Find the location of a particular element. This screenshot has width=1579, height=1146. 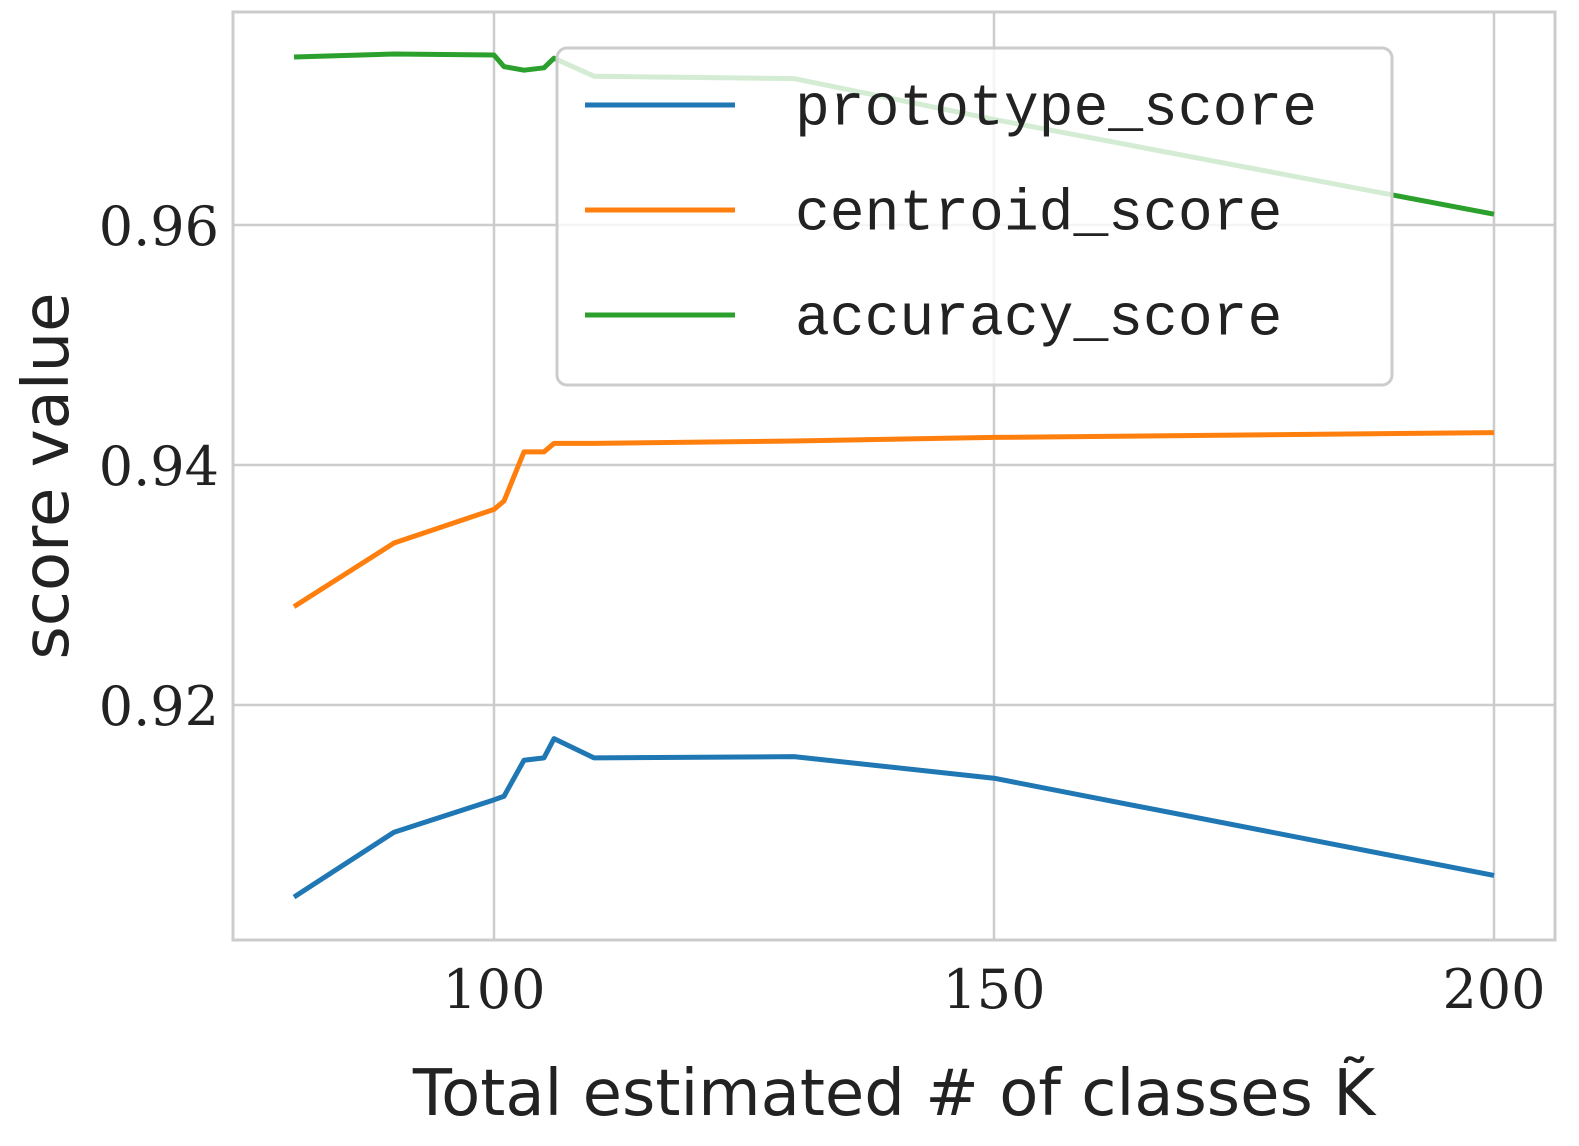

legend-label: accuracy_score is located at coordinates (1038, 319).